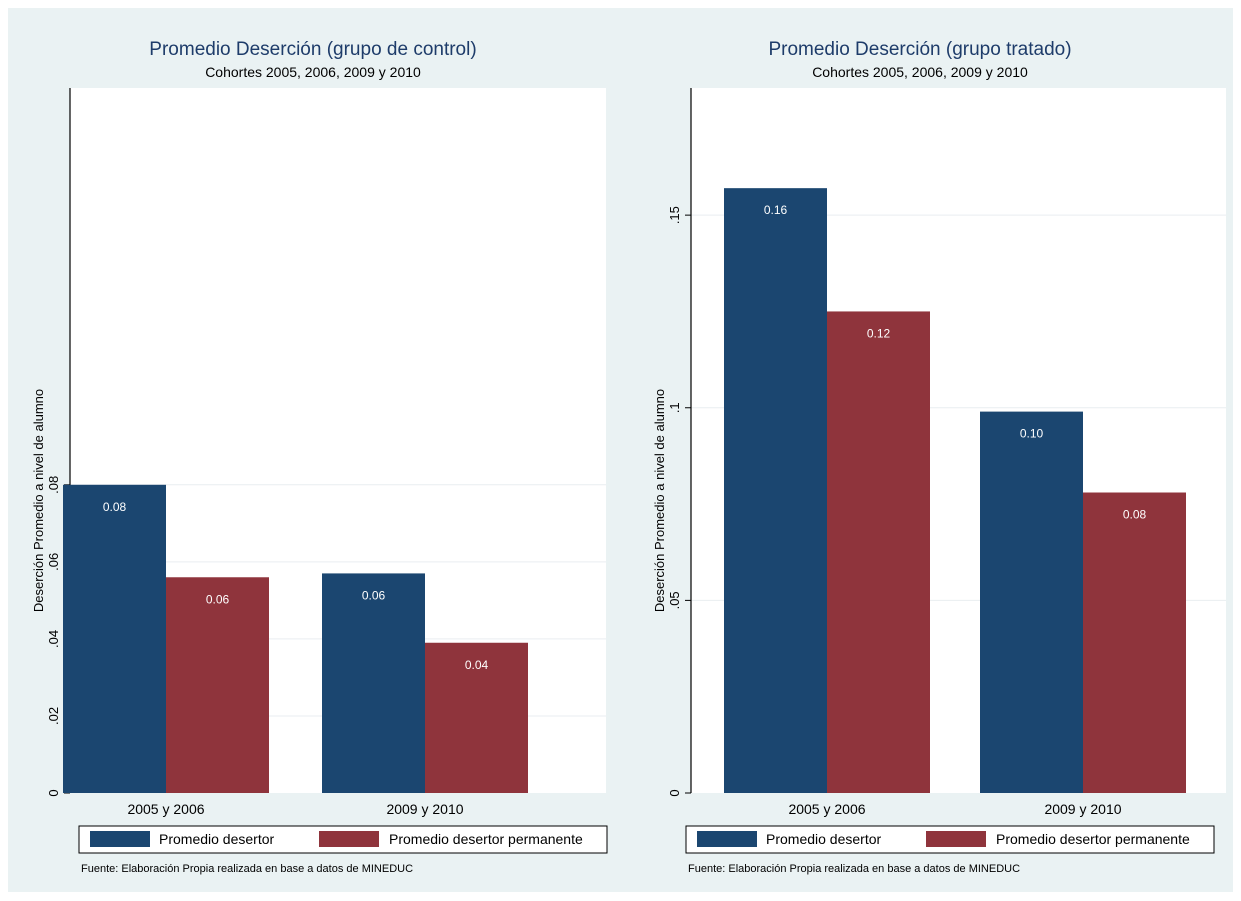 This screenshot has width=1241, height=901. Describe the element at coordinates (477, 665) in the screenshot. I see `bar-value-label: 0.04` at that location.